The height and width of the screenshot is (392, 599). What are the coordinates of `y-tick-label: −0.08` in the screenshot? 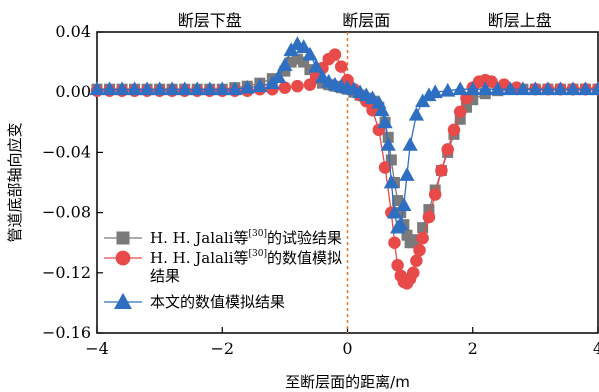 It's located at (66, 212).